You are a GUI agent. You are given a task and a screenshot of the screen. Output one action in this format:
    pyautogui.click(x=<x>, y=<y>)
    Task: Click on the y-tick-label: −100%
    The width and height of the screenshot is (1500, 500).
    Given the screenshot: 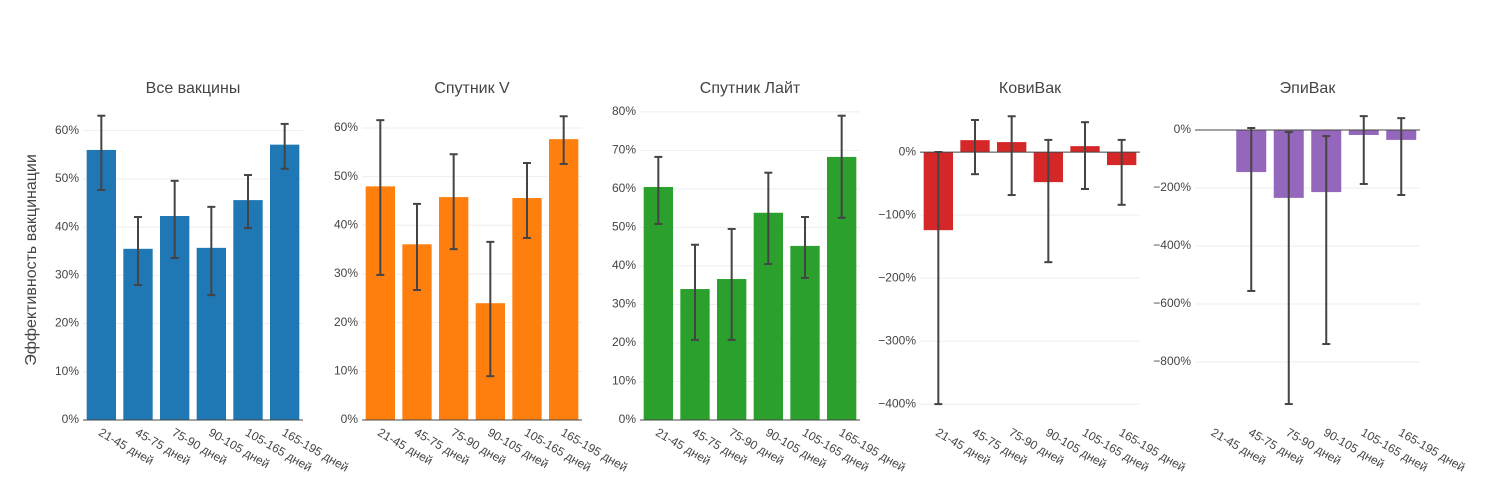 What is the action you would take?
    pyautogui.click(x=897, y=214)
    